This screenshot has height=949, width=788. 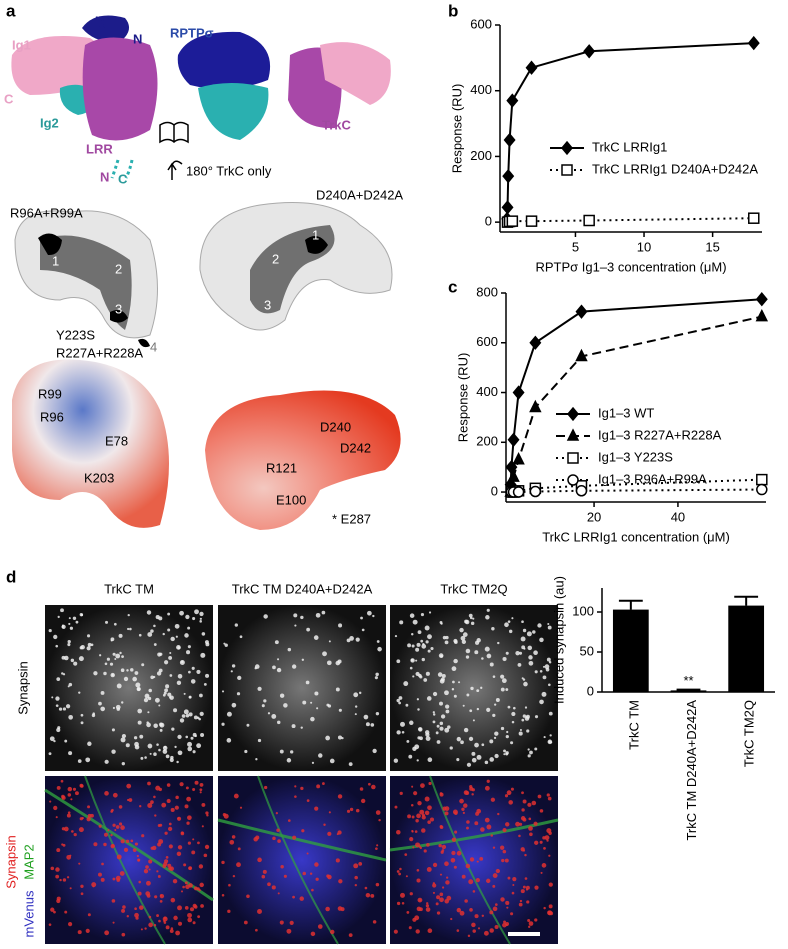 What do you see at coordinates (712, 246) in the screenshot?
I see `x-tick-label: 15` at bounding box center [712, 246].